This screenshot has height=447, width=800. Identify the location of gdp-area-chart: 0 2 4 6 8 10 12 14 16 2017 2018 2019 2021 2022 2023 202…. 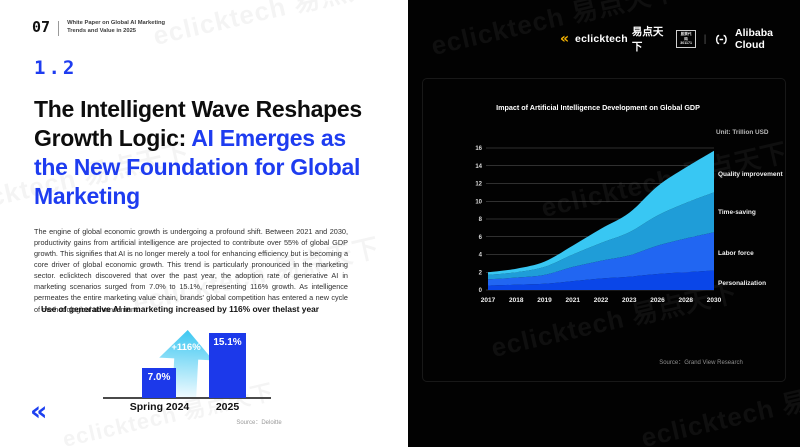
(598, 225).